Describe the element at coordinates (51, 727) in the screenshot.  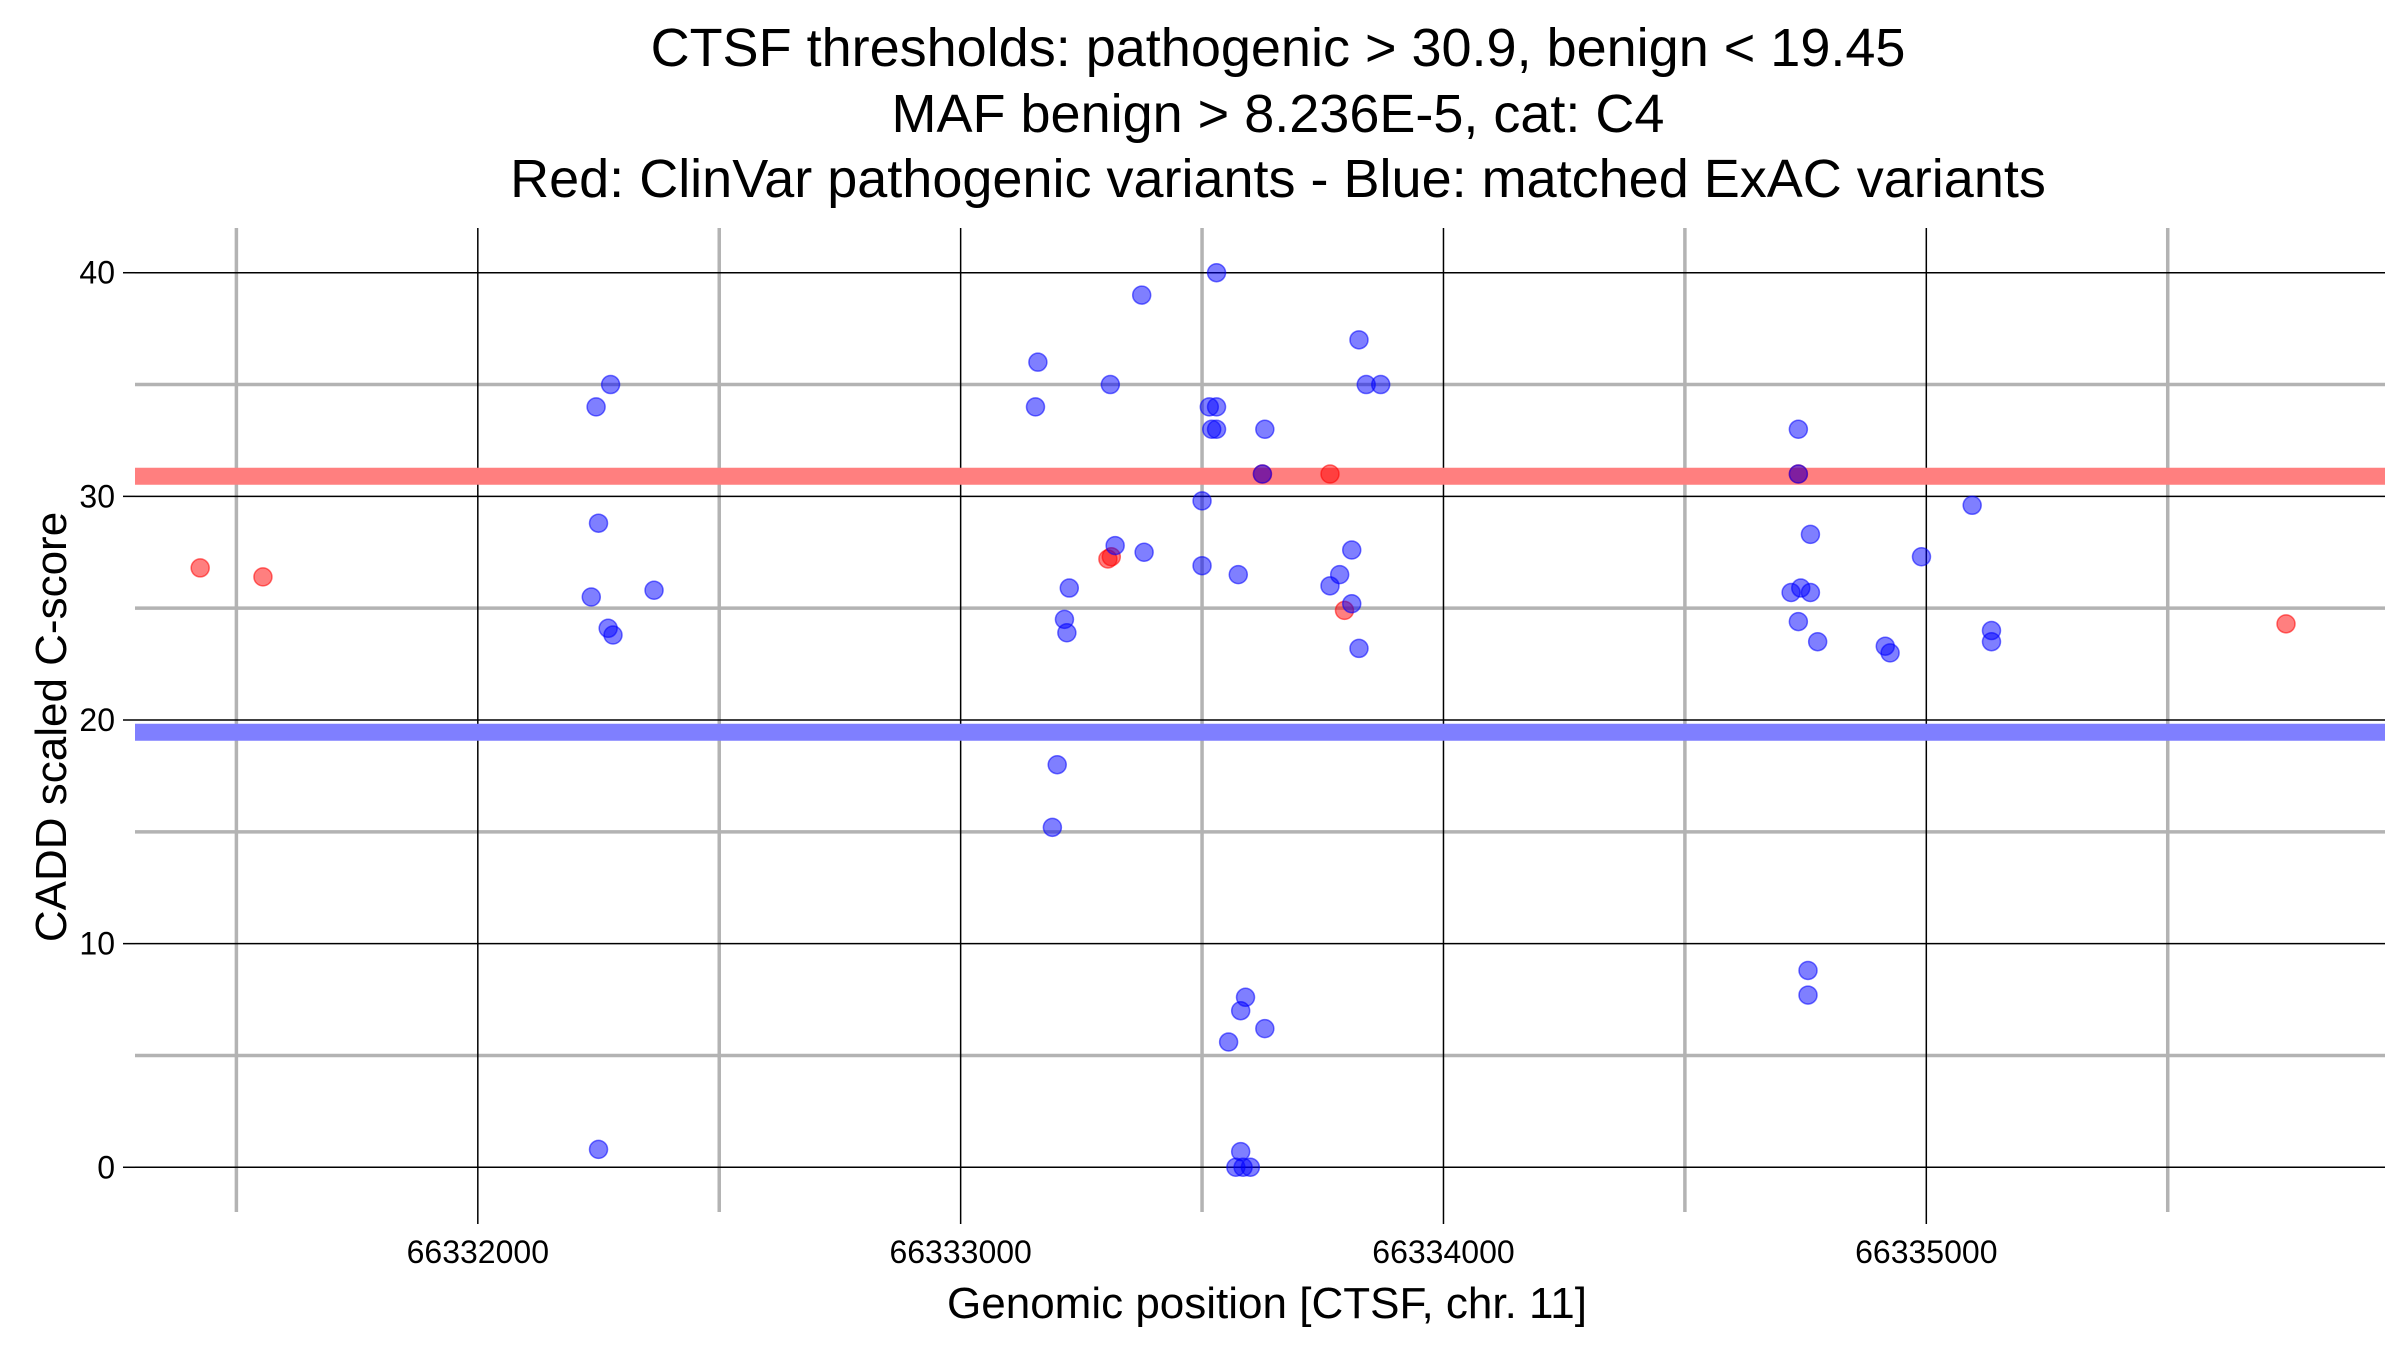
I see `y-axis-title: CADD scaled C-score` at that location.